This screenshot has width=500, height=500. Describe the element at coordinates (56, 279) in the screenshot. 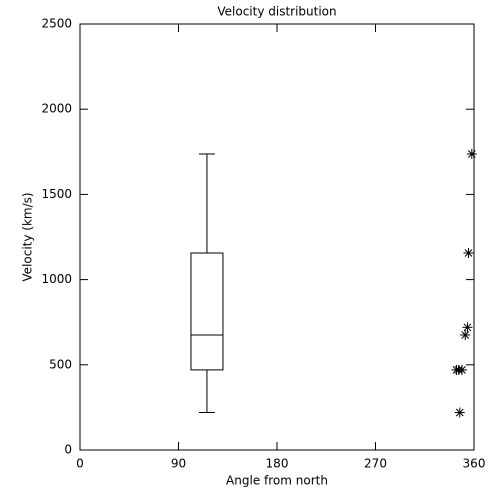

I see `y-tick-label: 1000` at that location.